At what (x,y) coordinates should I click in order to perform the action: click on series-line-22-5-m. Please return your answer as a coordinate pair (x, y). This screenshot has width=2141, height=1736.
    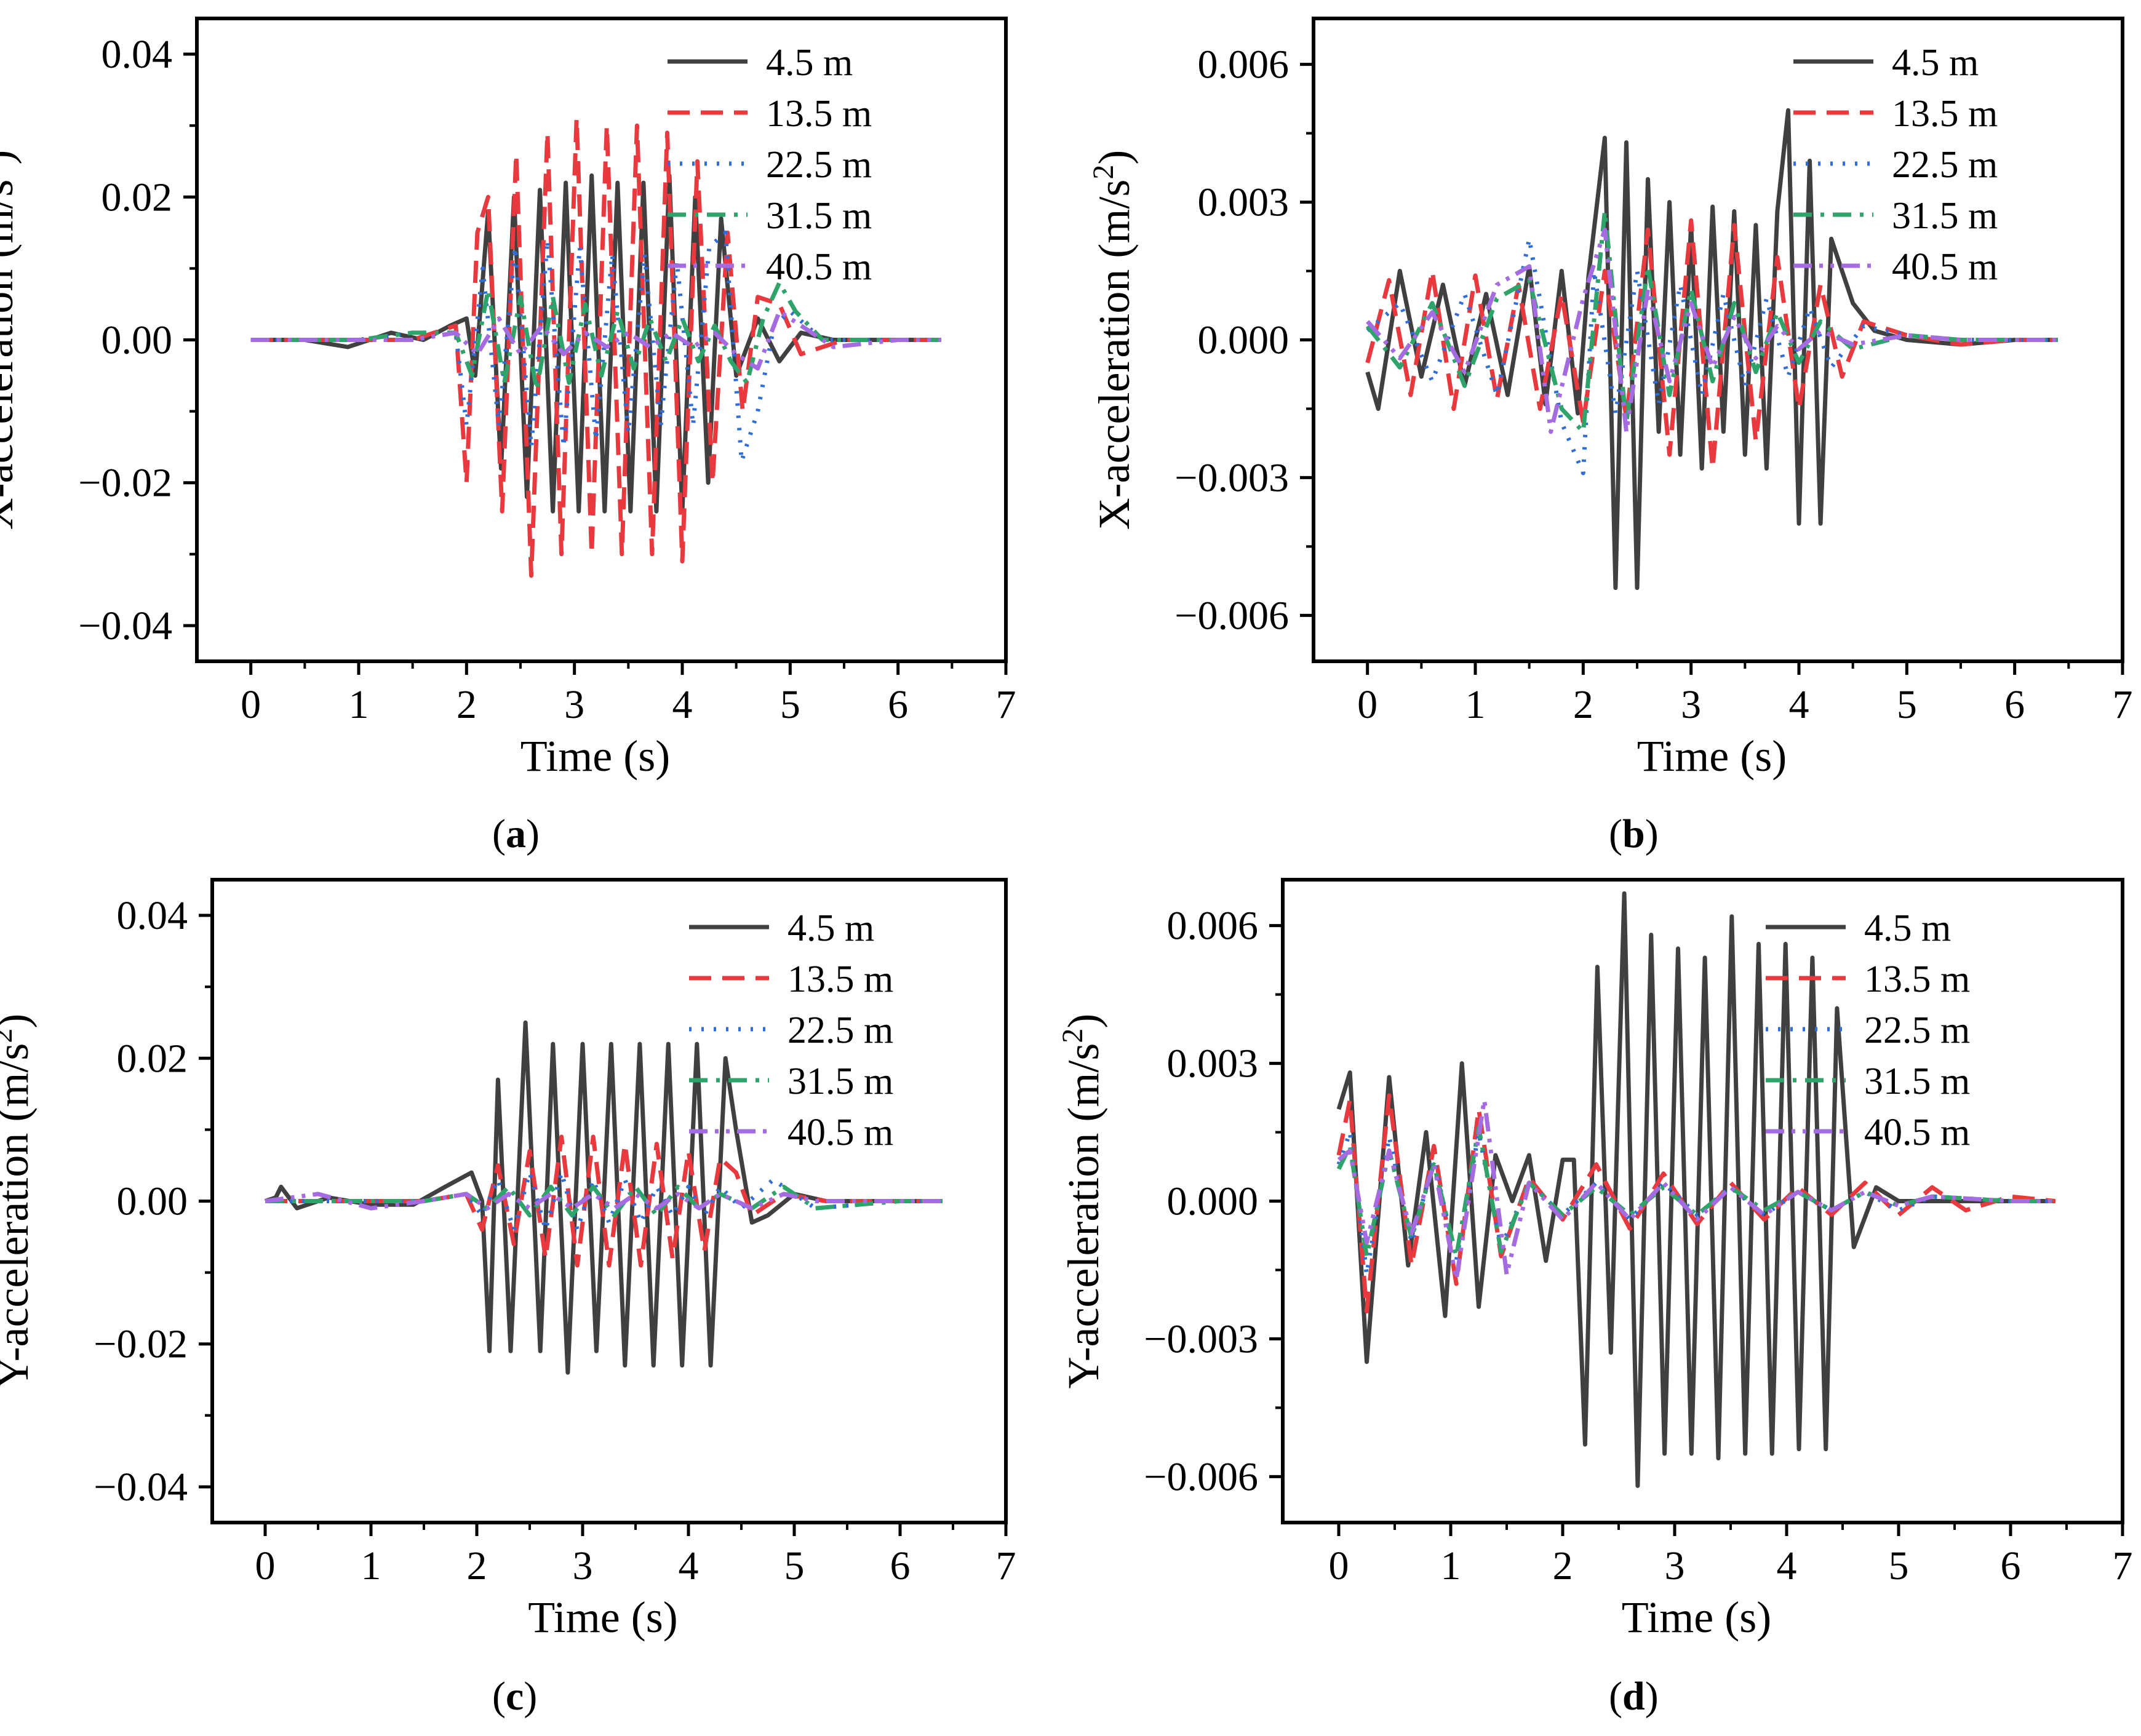
    Looking at the image, I should click on (1712, 356).